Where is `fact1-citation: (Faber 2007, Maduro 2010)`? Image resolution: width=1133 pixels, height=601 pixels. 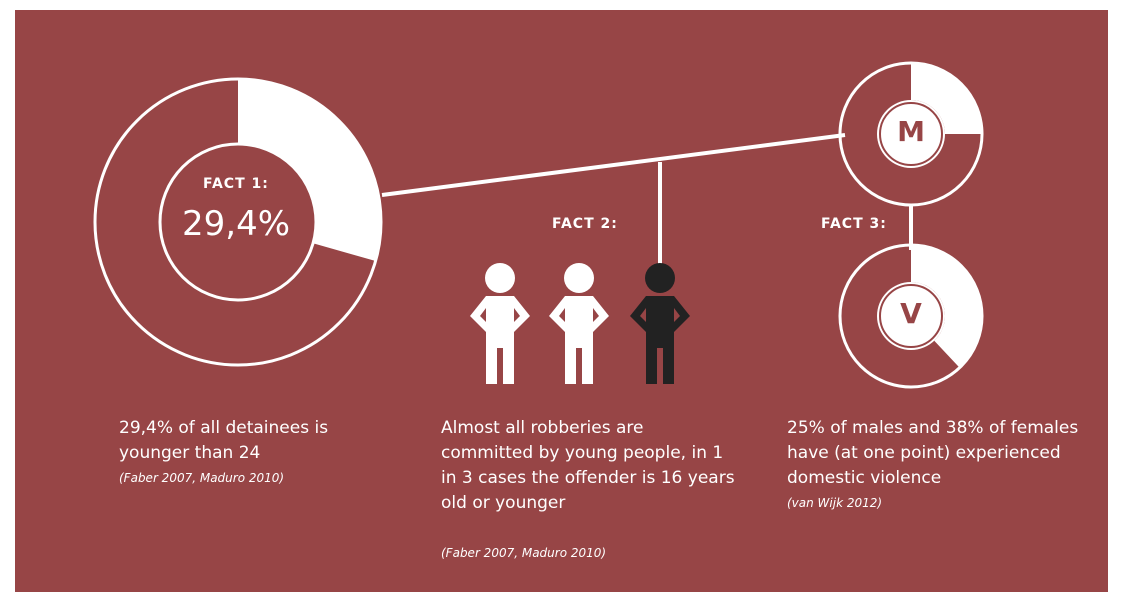 fact1-citation: (Faber 2007, Maduro 2010) is located at coordinates (202, 478).